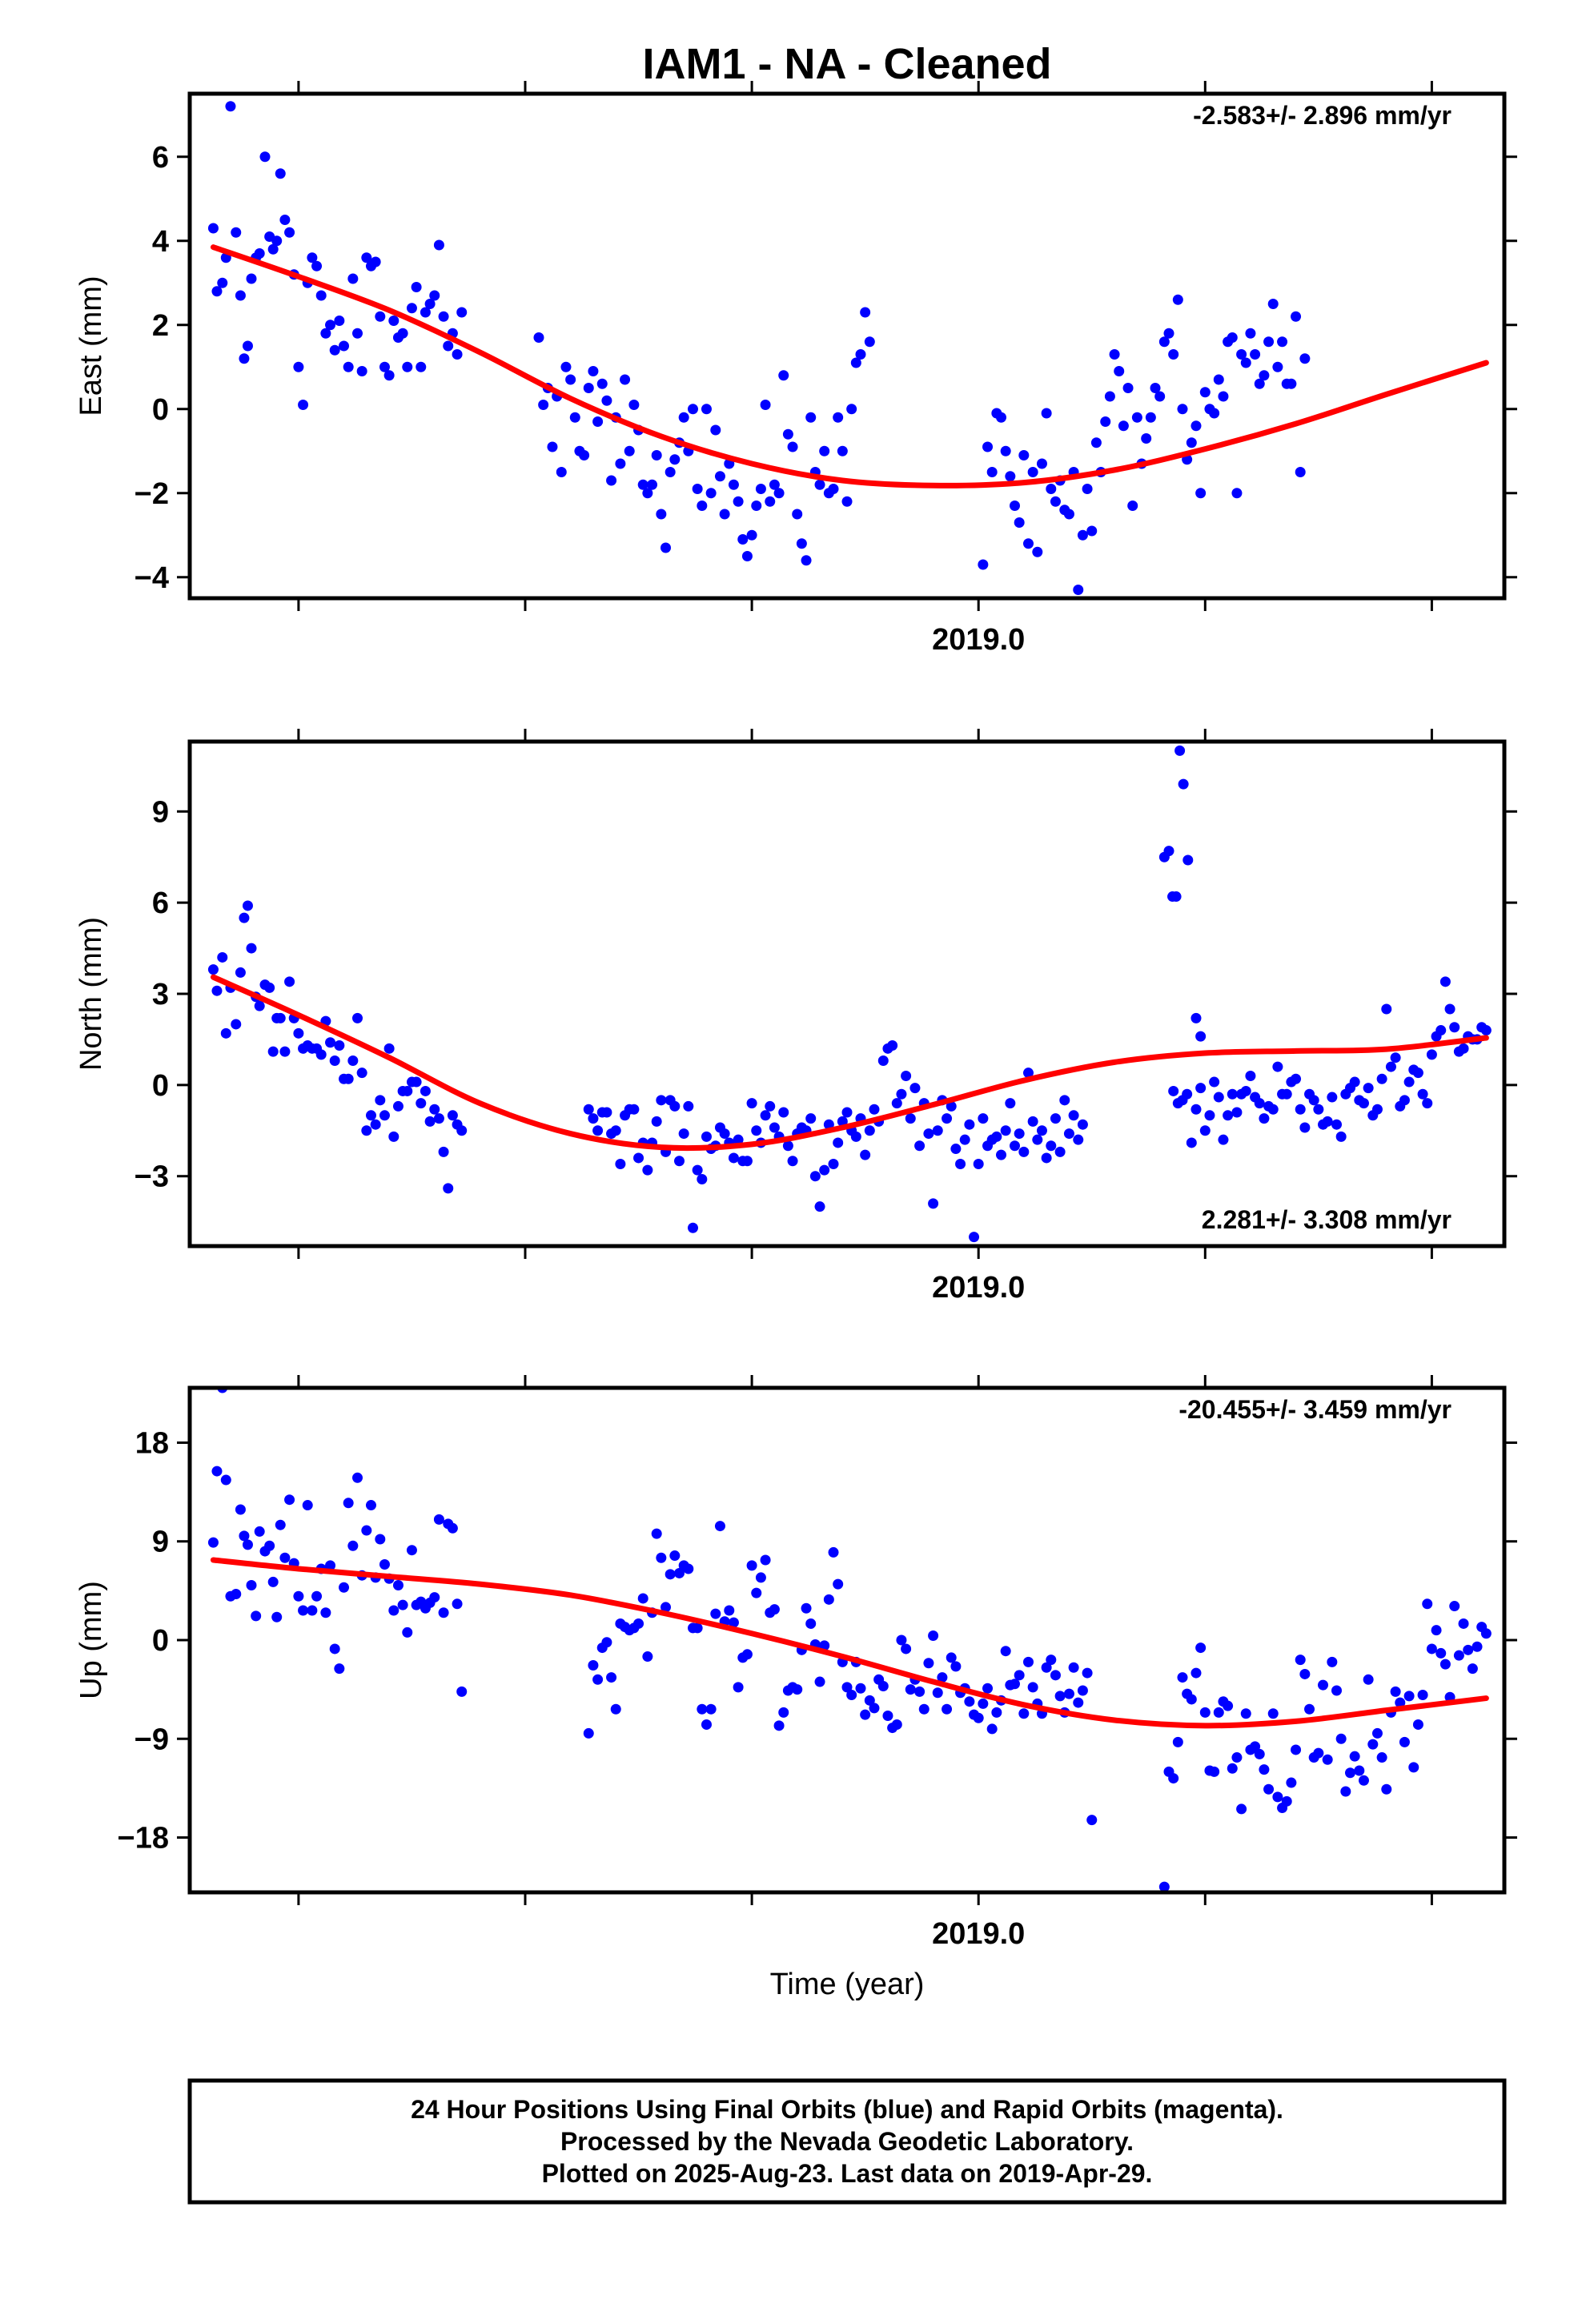 This screenshot has height=2324, width=1582. I want to click on fit-line-east, so click(849, 366).